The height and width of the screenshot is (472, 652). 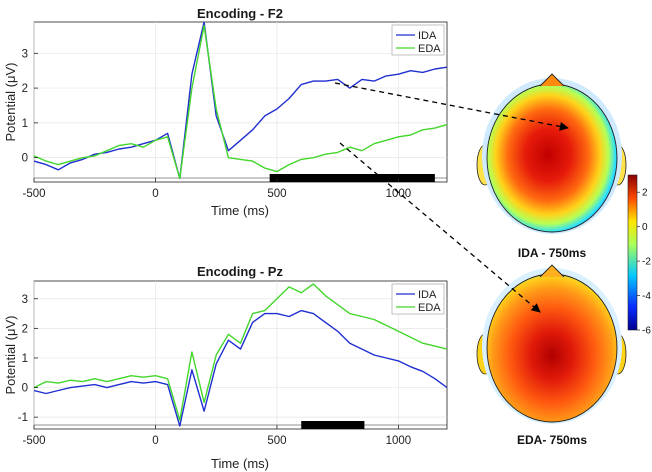 I want to click on chart-pz-title: Encoding - Pz, so click(x=240, y=271).